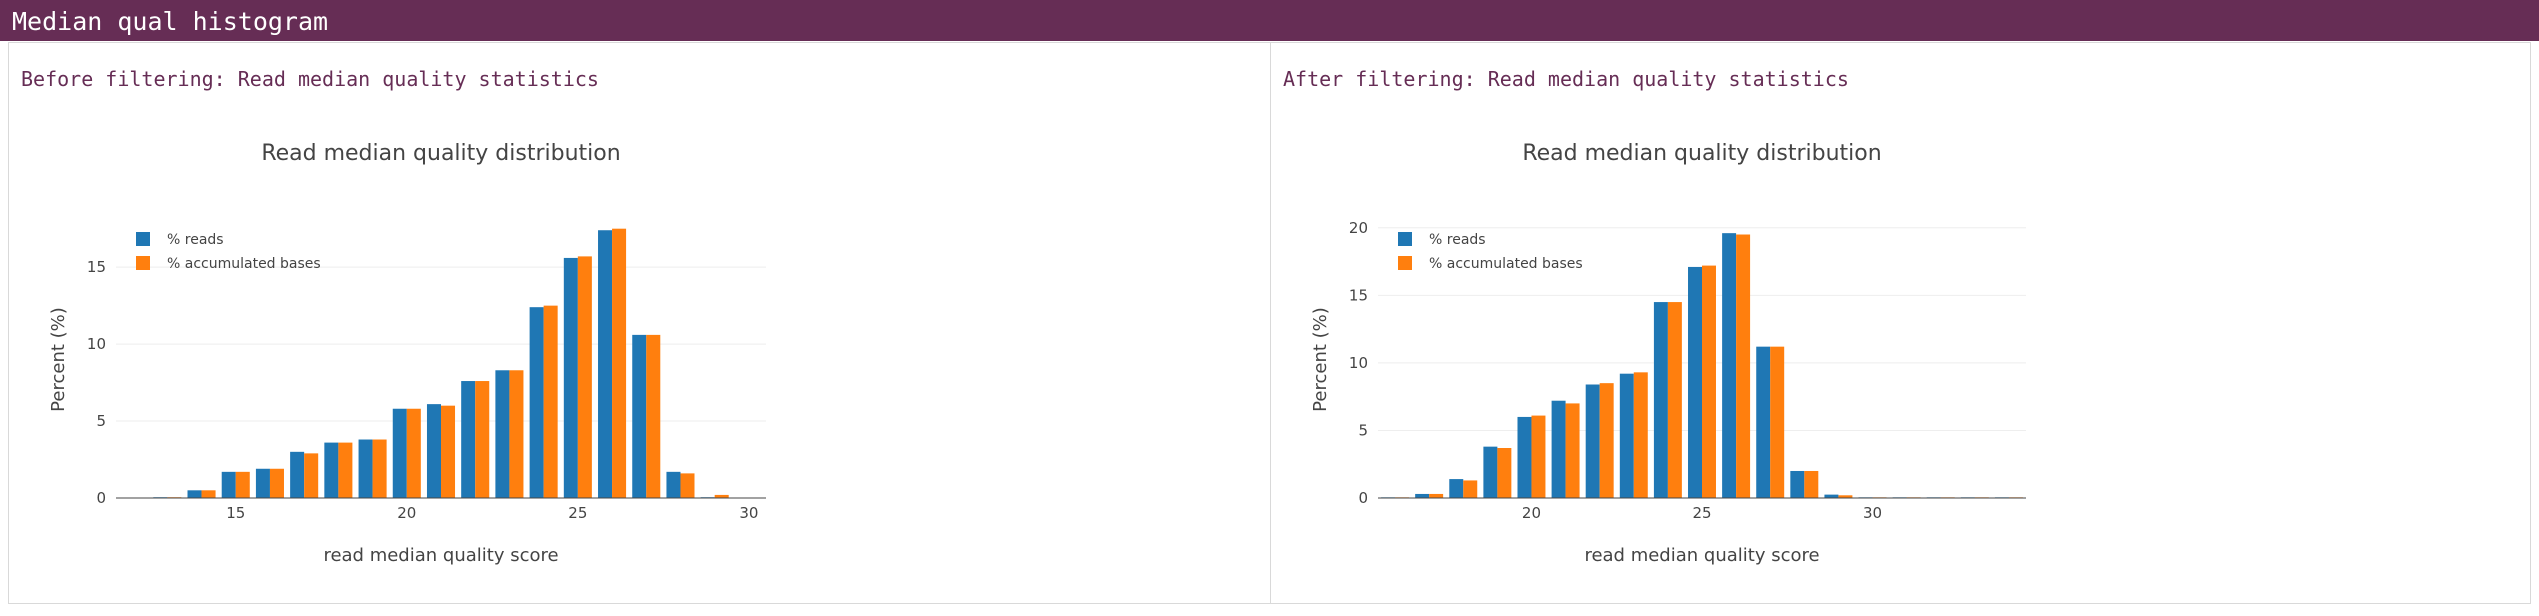 Image resolution: width=2539 pixels, height=616 pixels. What do you see at coordinates (1269, 20) in the screenshot?
I see `header-bar: Median qual histogram` at bounding box center [1269, 20].